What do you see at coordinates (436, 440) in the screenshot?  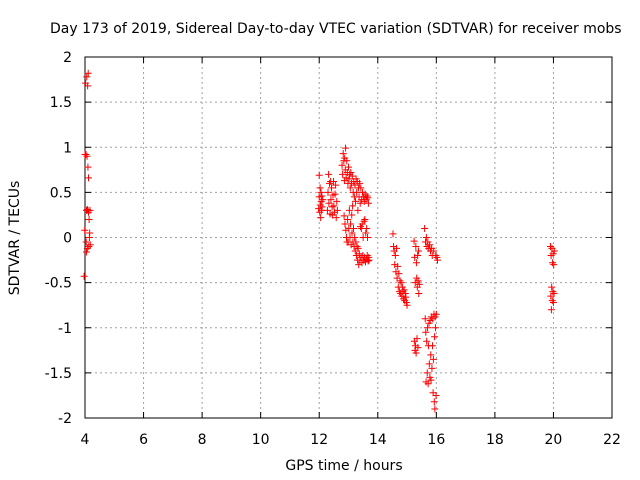 I see `x-tick-label: 16` at bounding box center [436, 440].